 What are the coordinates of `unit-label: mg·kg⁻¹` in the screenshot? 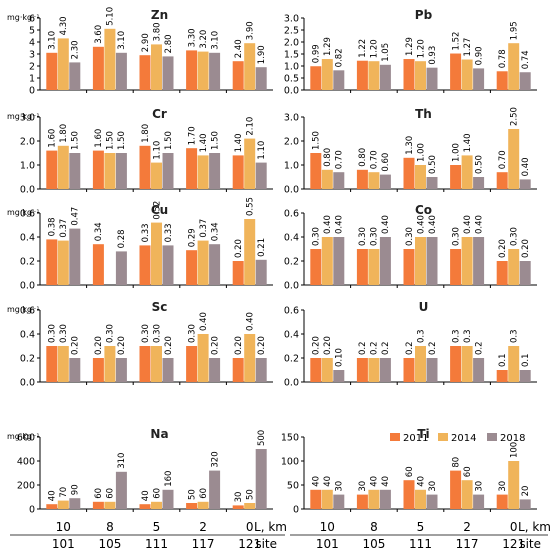 It's located at (23, 436).